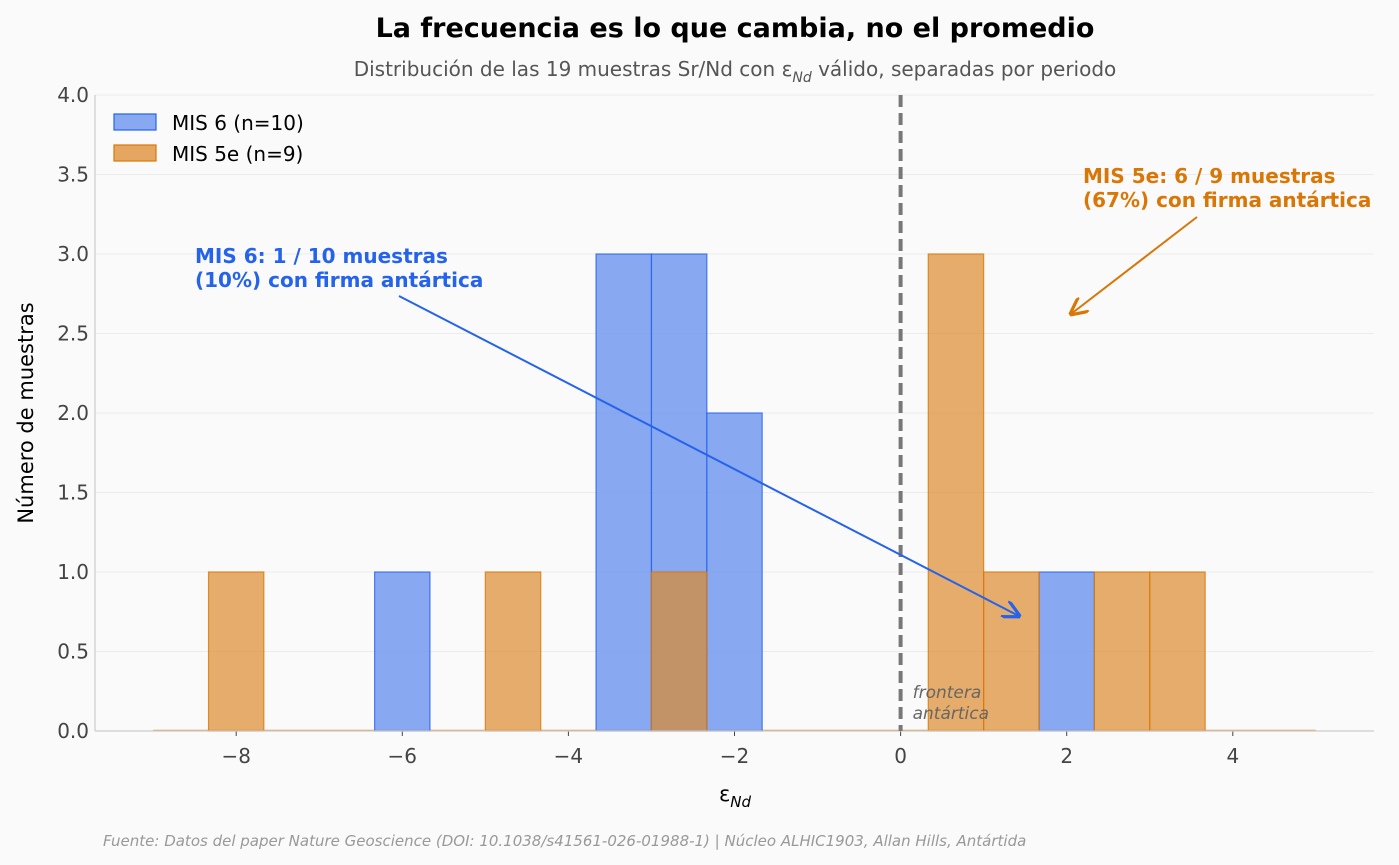 The width and height of the screenshot is (1399, 865). I want to click on x-tick-label: 4, so click(1232, 756).